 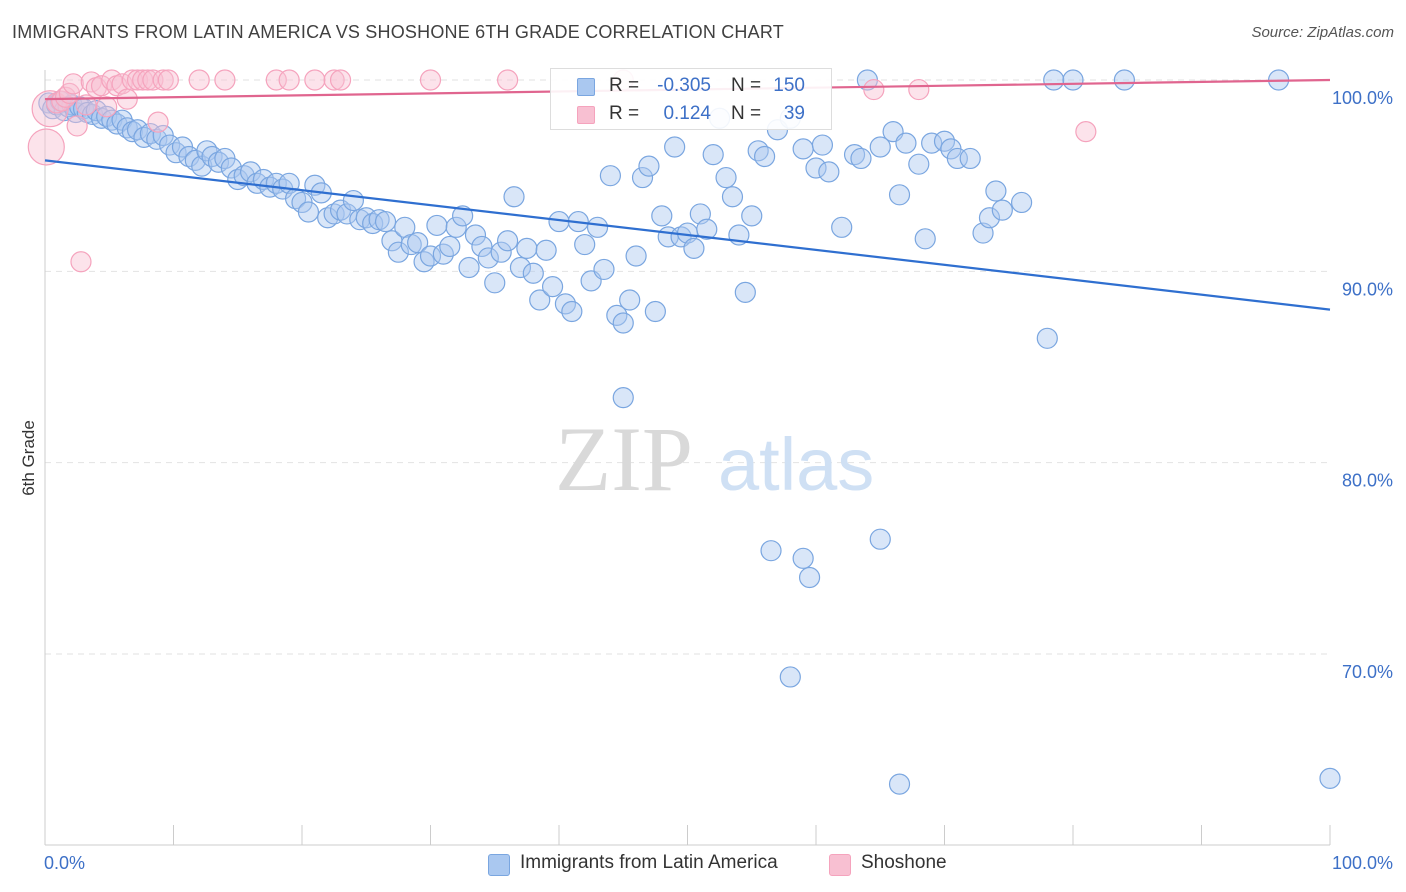 What do you see at coordinates (1362, 98) in the screenshot?
I see `y-tick-label: 100.0%` at bounding box center [1362, 98].